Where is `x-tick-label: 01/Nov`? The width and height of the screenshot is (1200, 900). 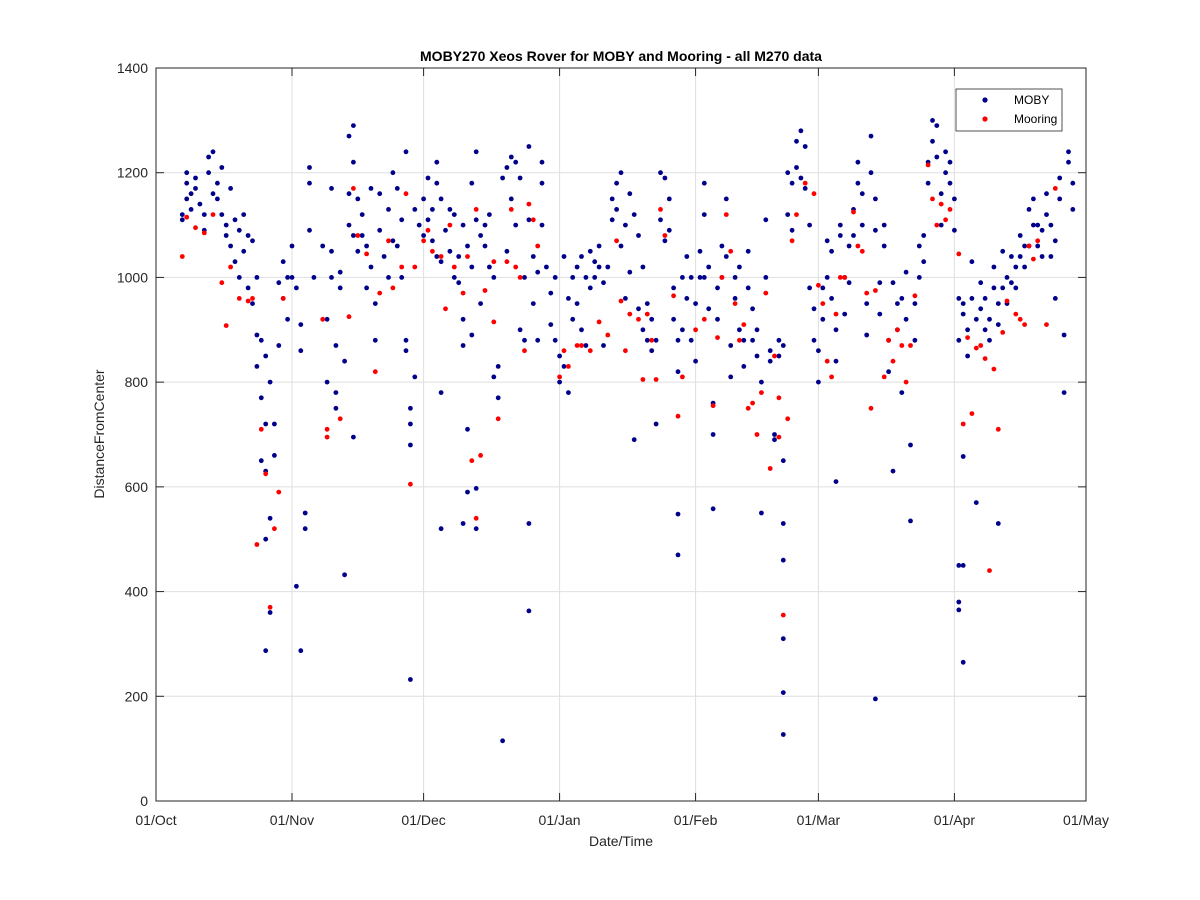 x-tick-label: 01/Nov is located at coordinates (292, 820).